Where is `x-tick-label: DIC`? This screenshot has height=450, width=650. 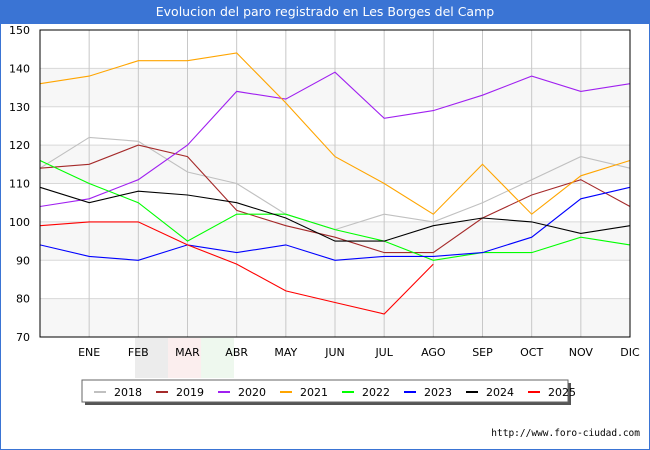
x-tick-label: DIC is located at coordinates (630, 352).